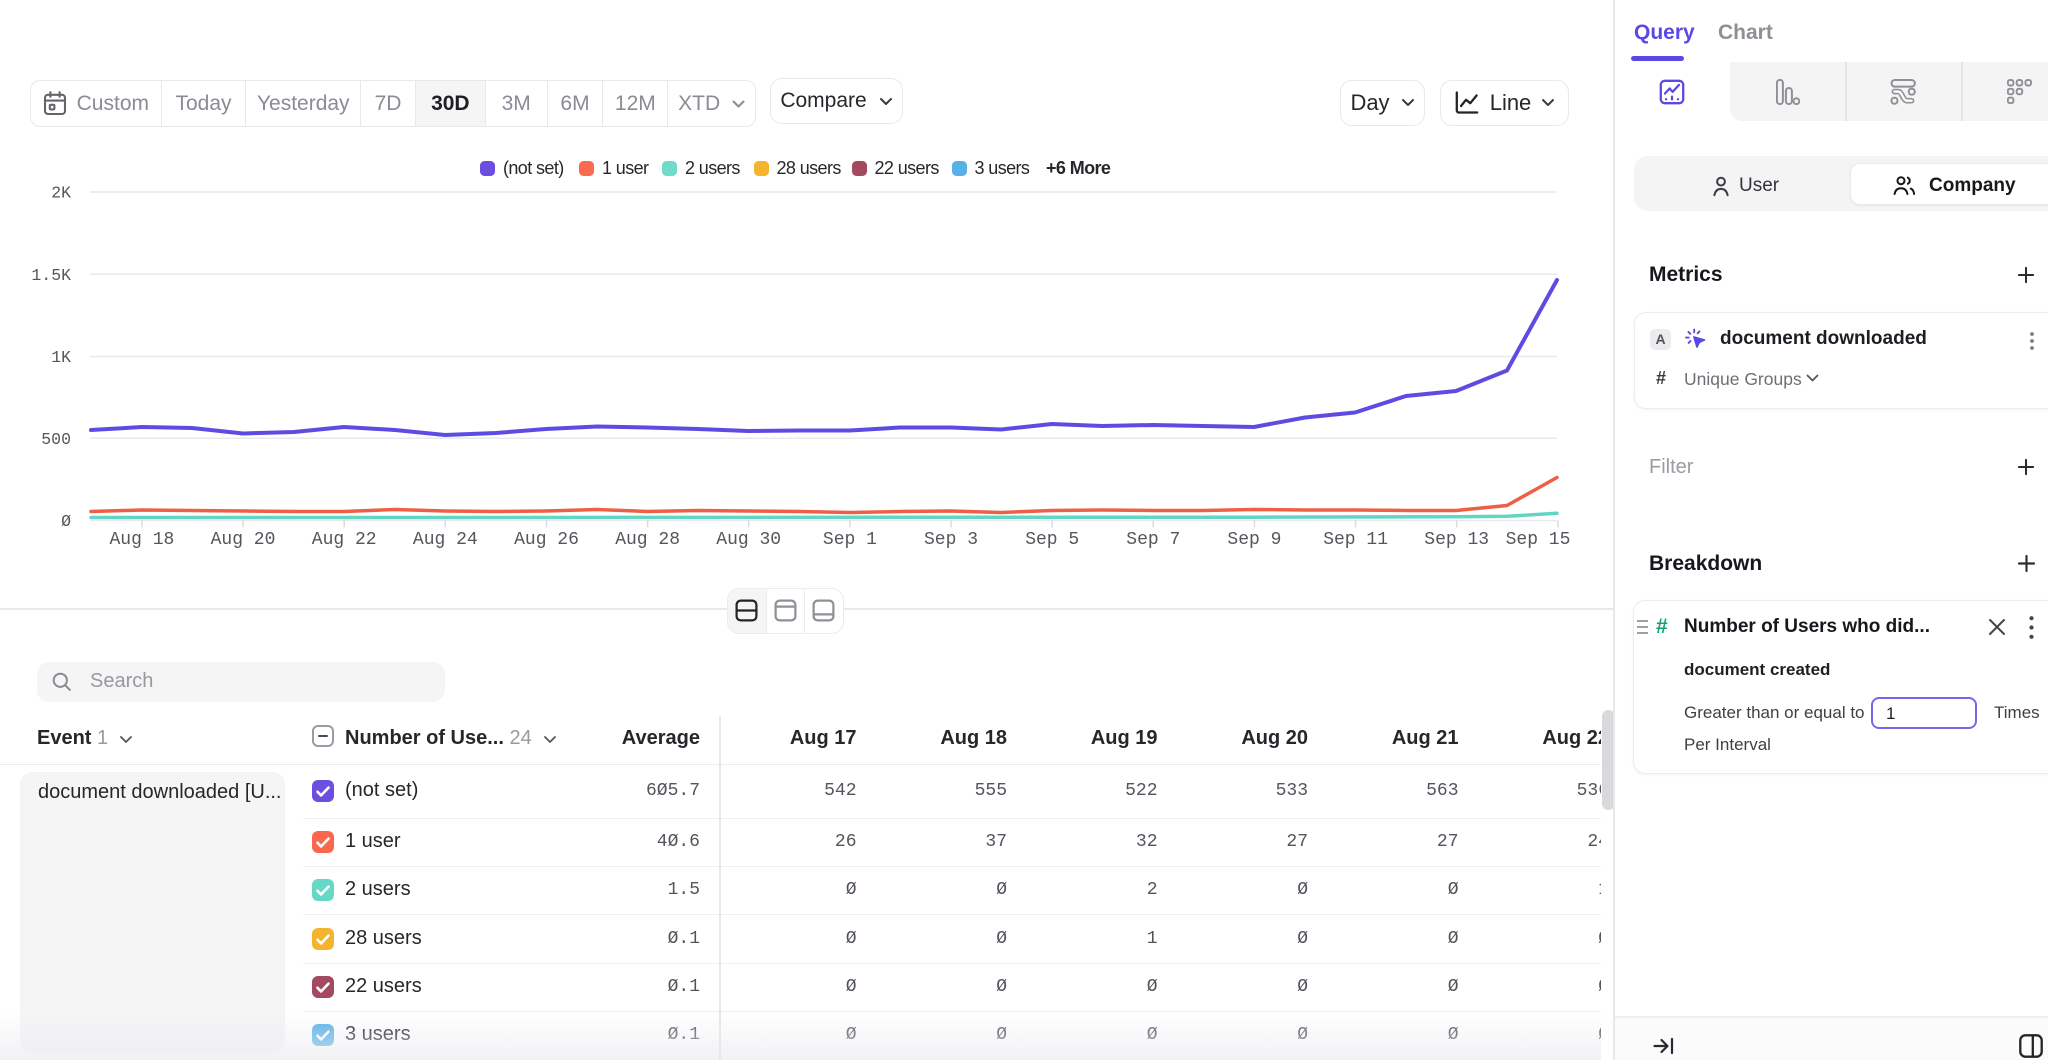  I want to click on svg-text: Aug 22, so click(344, 540).